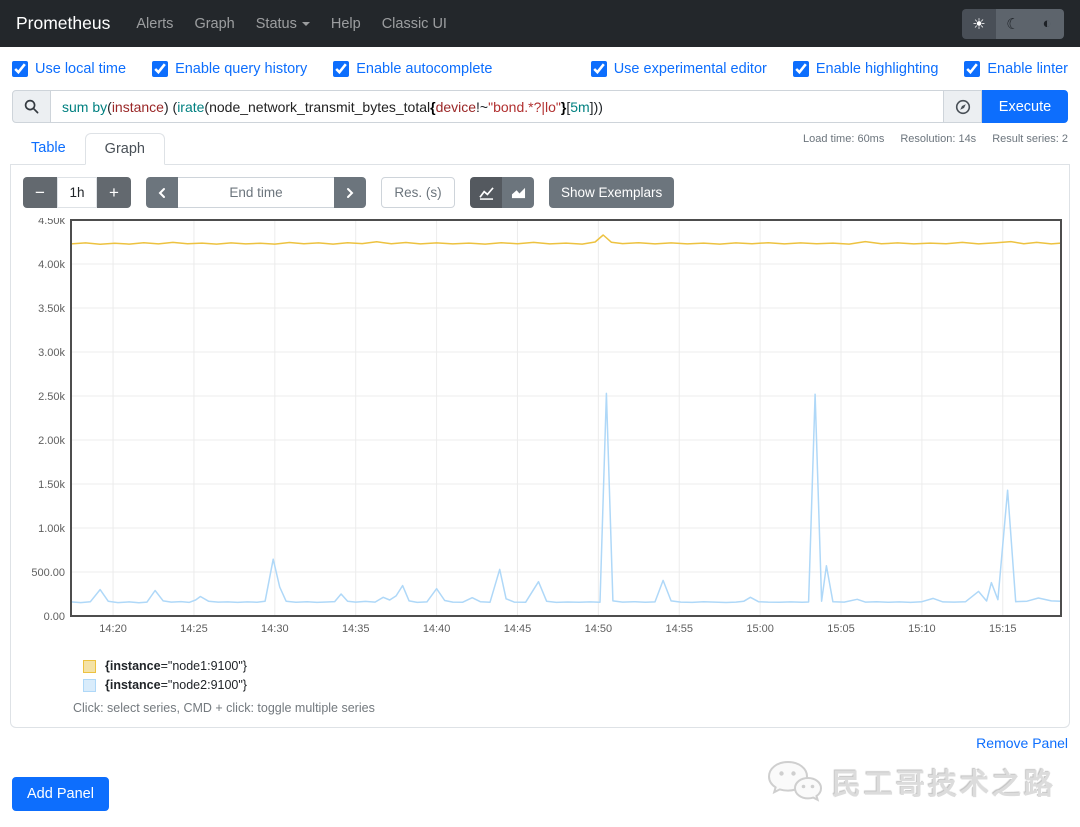  I want to click on legend-swatch-node2, so click(89, 685).